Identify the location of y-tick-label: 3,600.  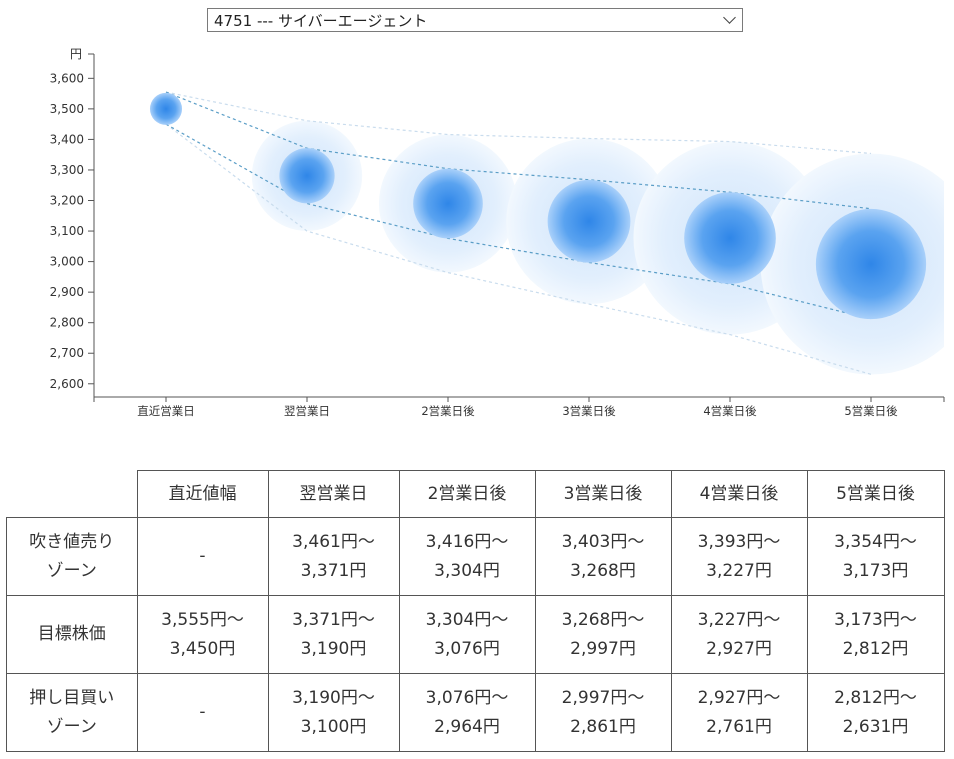
(67, 78).